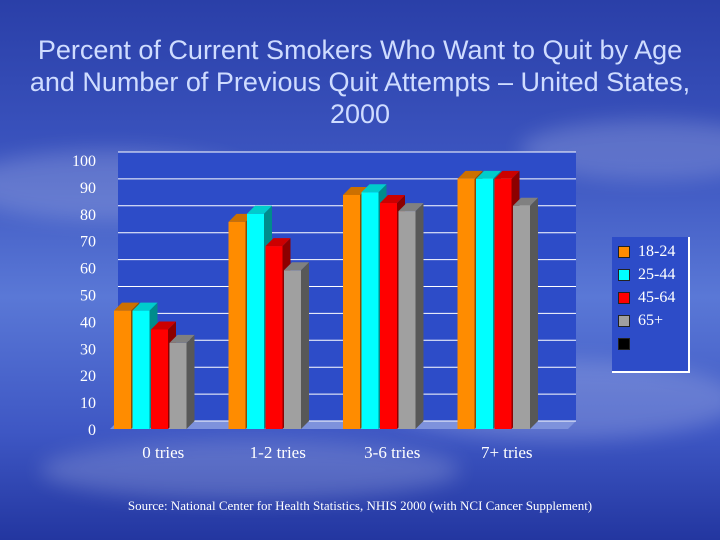 The width and height of the screenshot is (720, 540). I want to click on legend-item-25-44: 25-44, so click(646, 275).